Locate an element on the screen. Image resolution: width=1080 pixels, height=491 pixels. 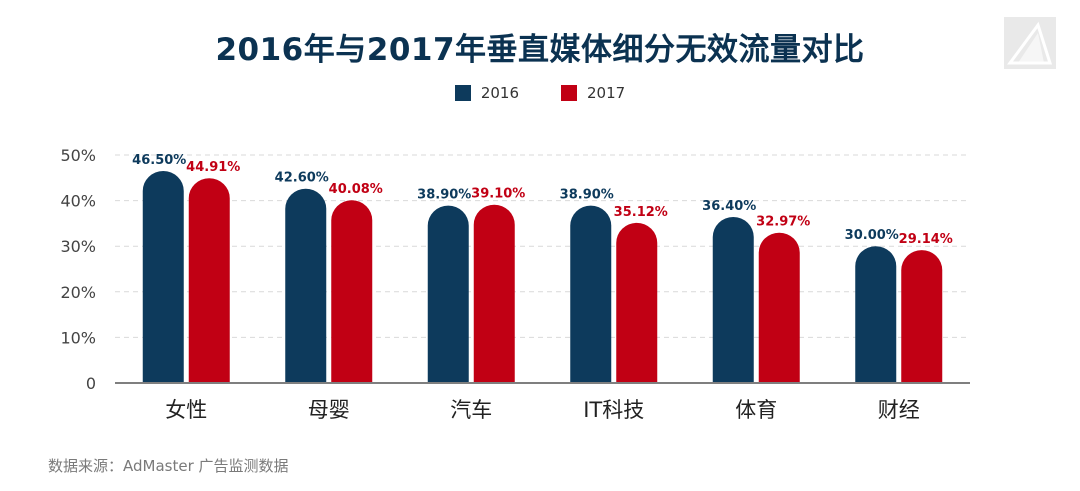
data-label-2016: 36.40% is located at coordinates (729, 206).